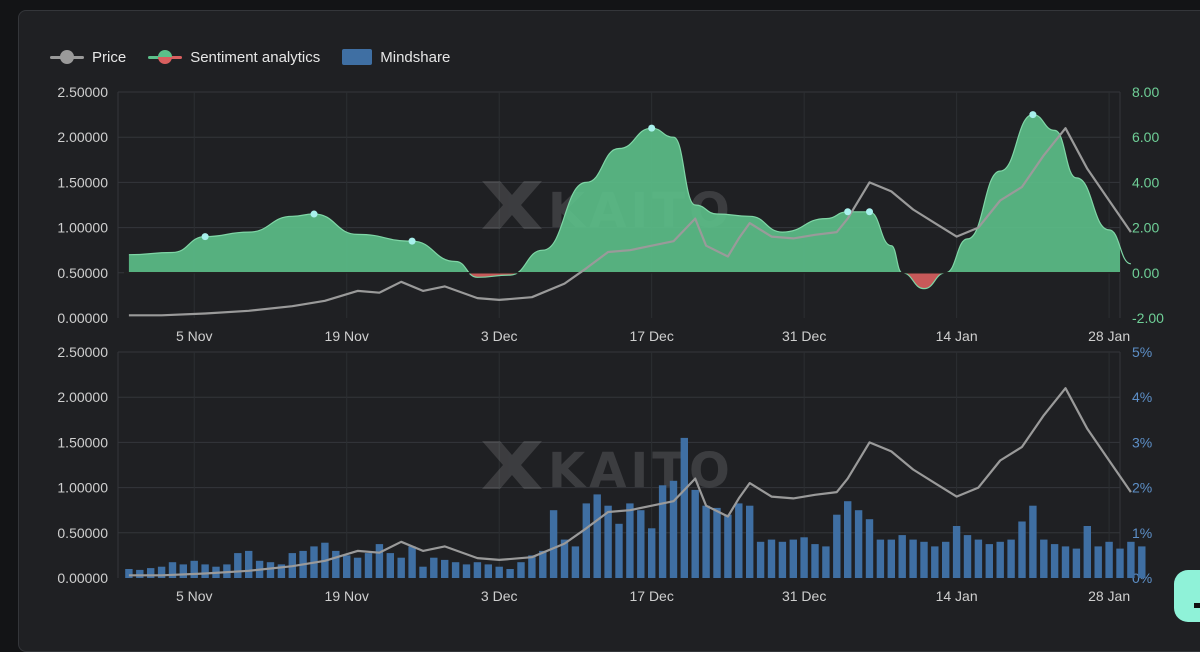  What do you see at coordinates (957, 596) in the screenshot?
I see `x-tick-label: 14 Jan` at bounding box center [957, 596].